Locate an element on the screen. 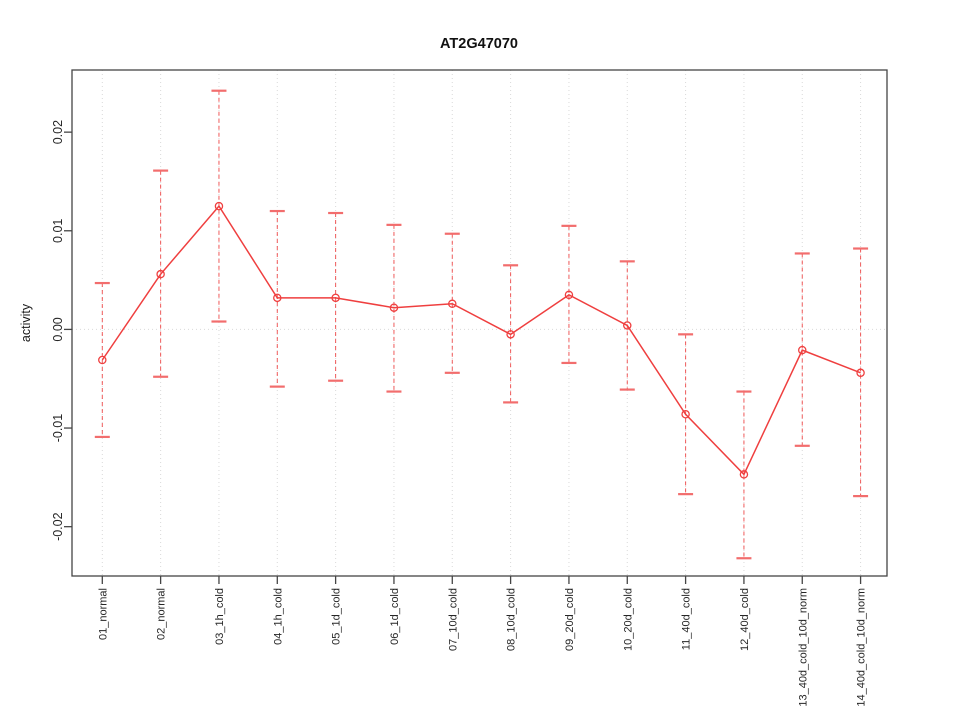 This screenshot has height=720, width=960. y-tick-label: -0.01 is located at coordinates (58, 428).